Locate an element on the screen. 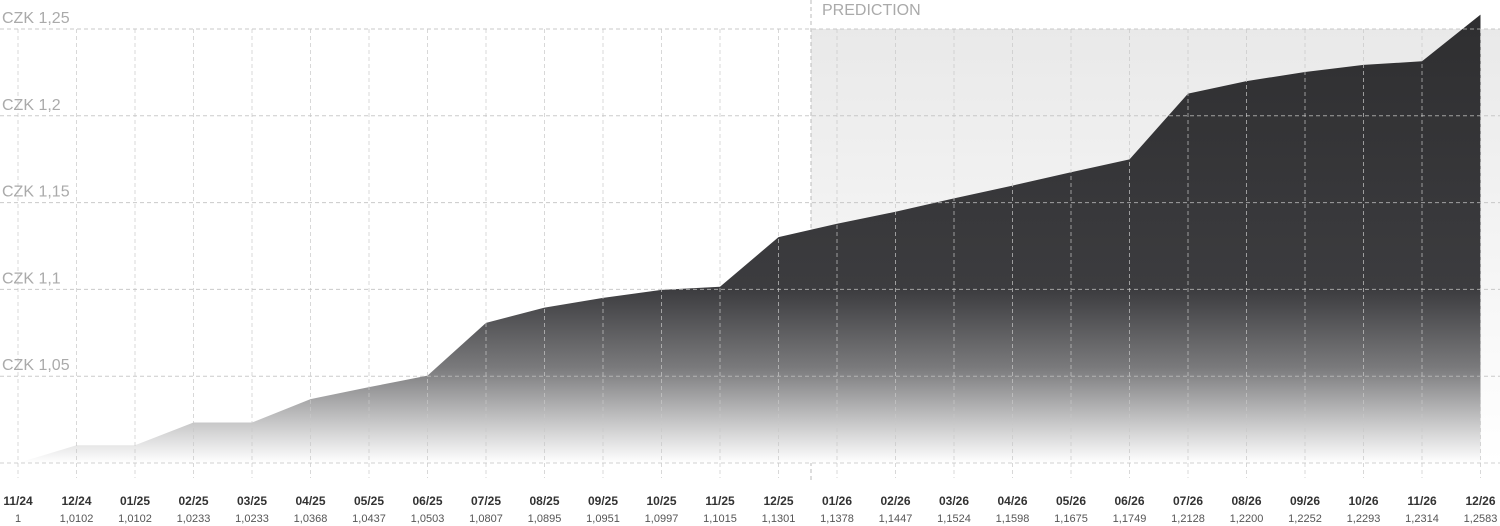  x-tick-label: 12/26 is located at coordinates (1480, 501).